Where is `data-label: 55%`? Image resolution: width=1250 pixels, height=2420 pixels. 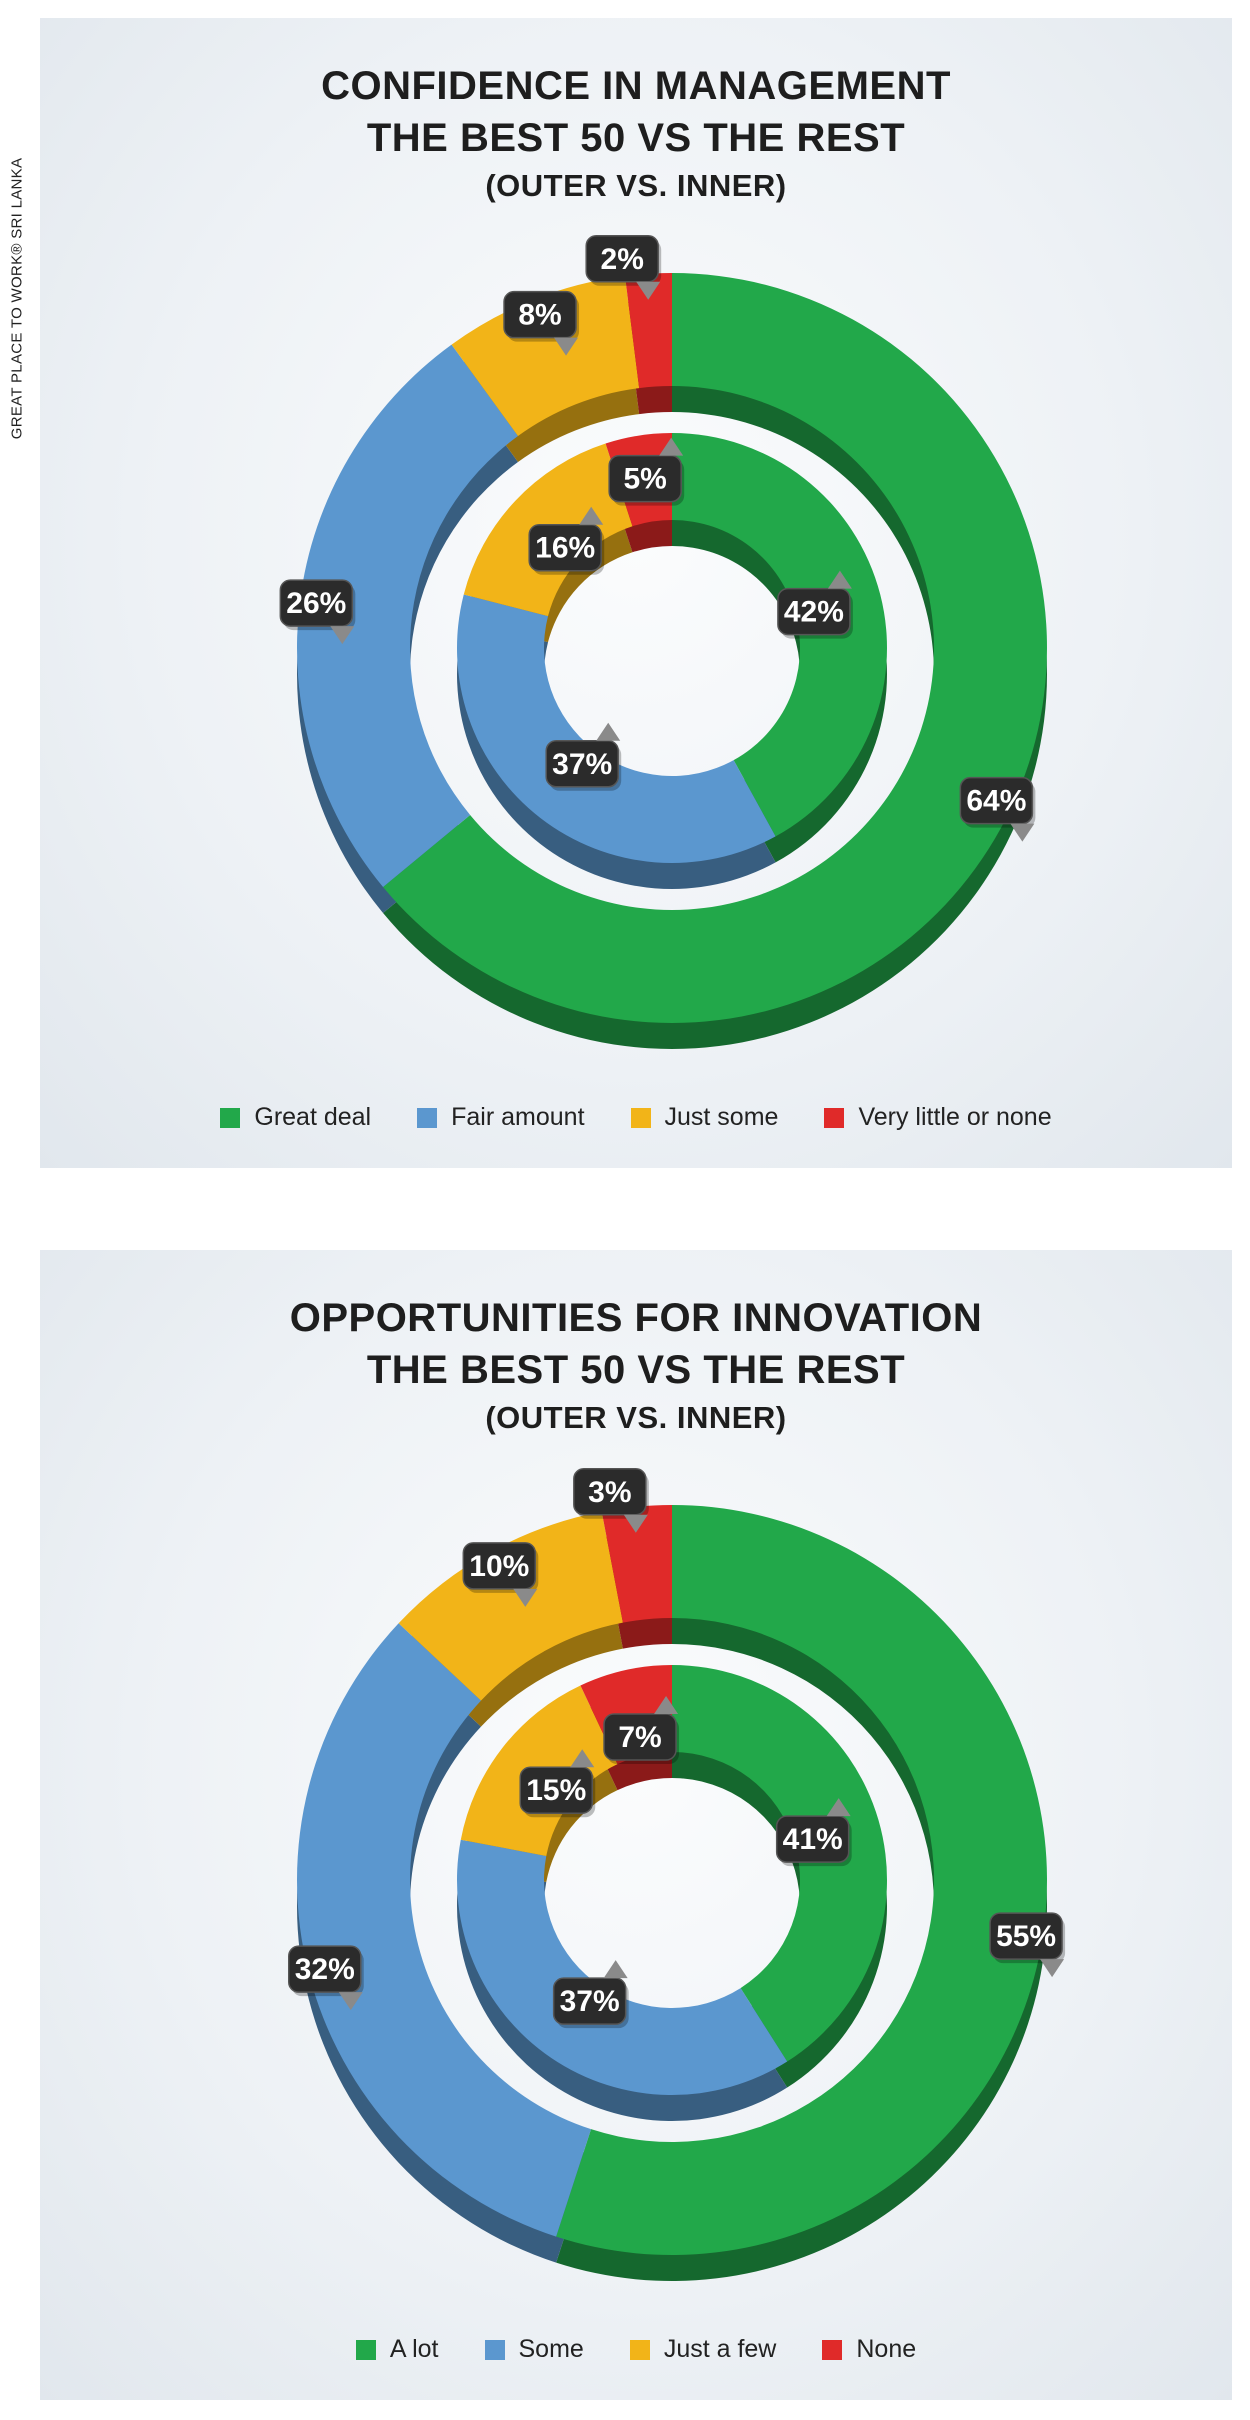 data-label: 55% is located at coordinates (1027, 1945).